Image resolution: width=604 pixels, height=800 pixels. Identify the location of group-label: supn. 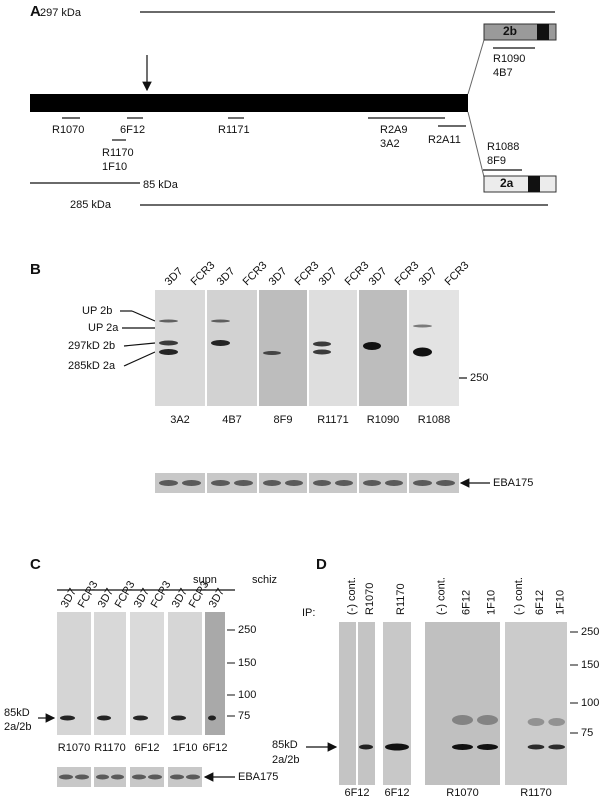
(205, 580).